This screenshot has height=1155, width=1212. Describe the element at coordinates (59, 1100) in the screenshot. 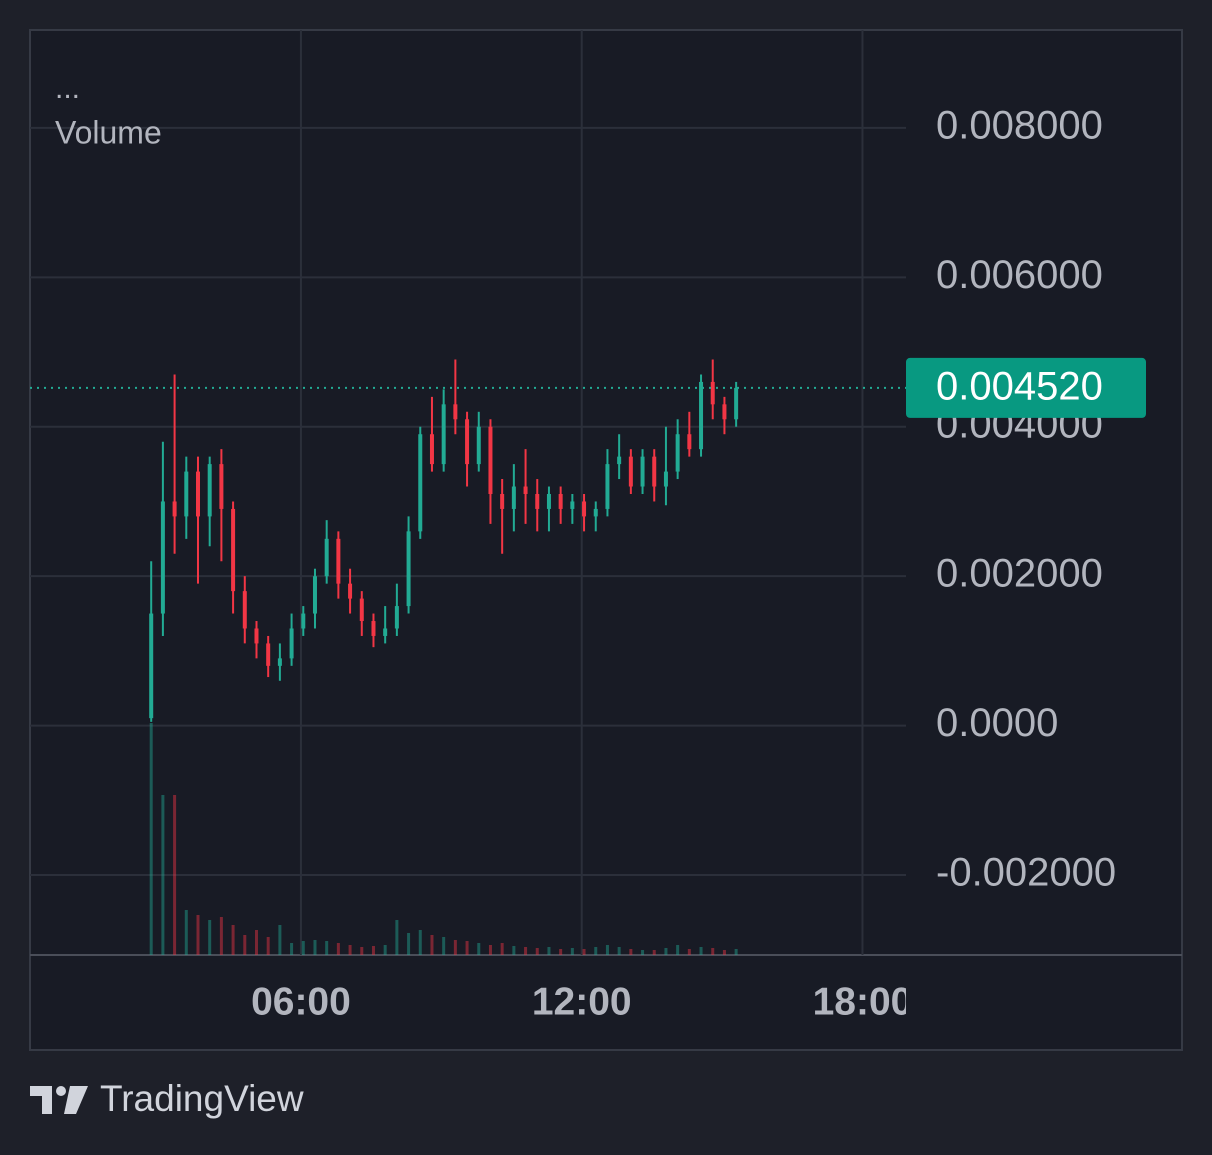

I see `logo` at that location.